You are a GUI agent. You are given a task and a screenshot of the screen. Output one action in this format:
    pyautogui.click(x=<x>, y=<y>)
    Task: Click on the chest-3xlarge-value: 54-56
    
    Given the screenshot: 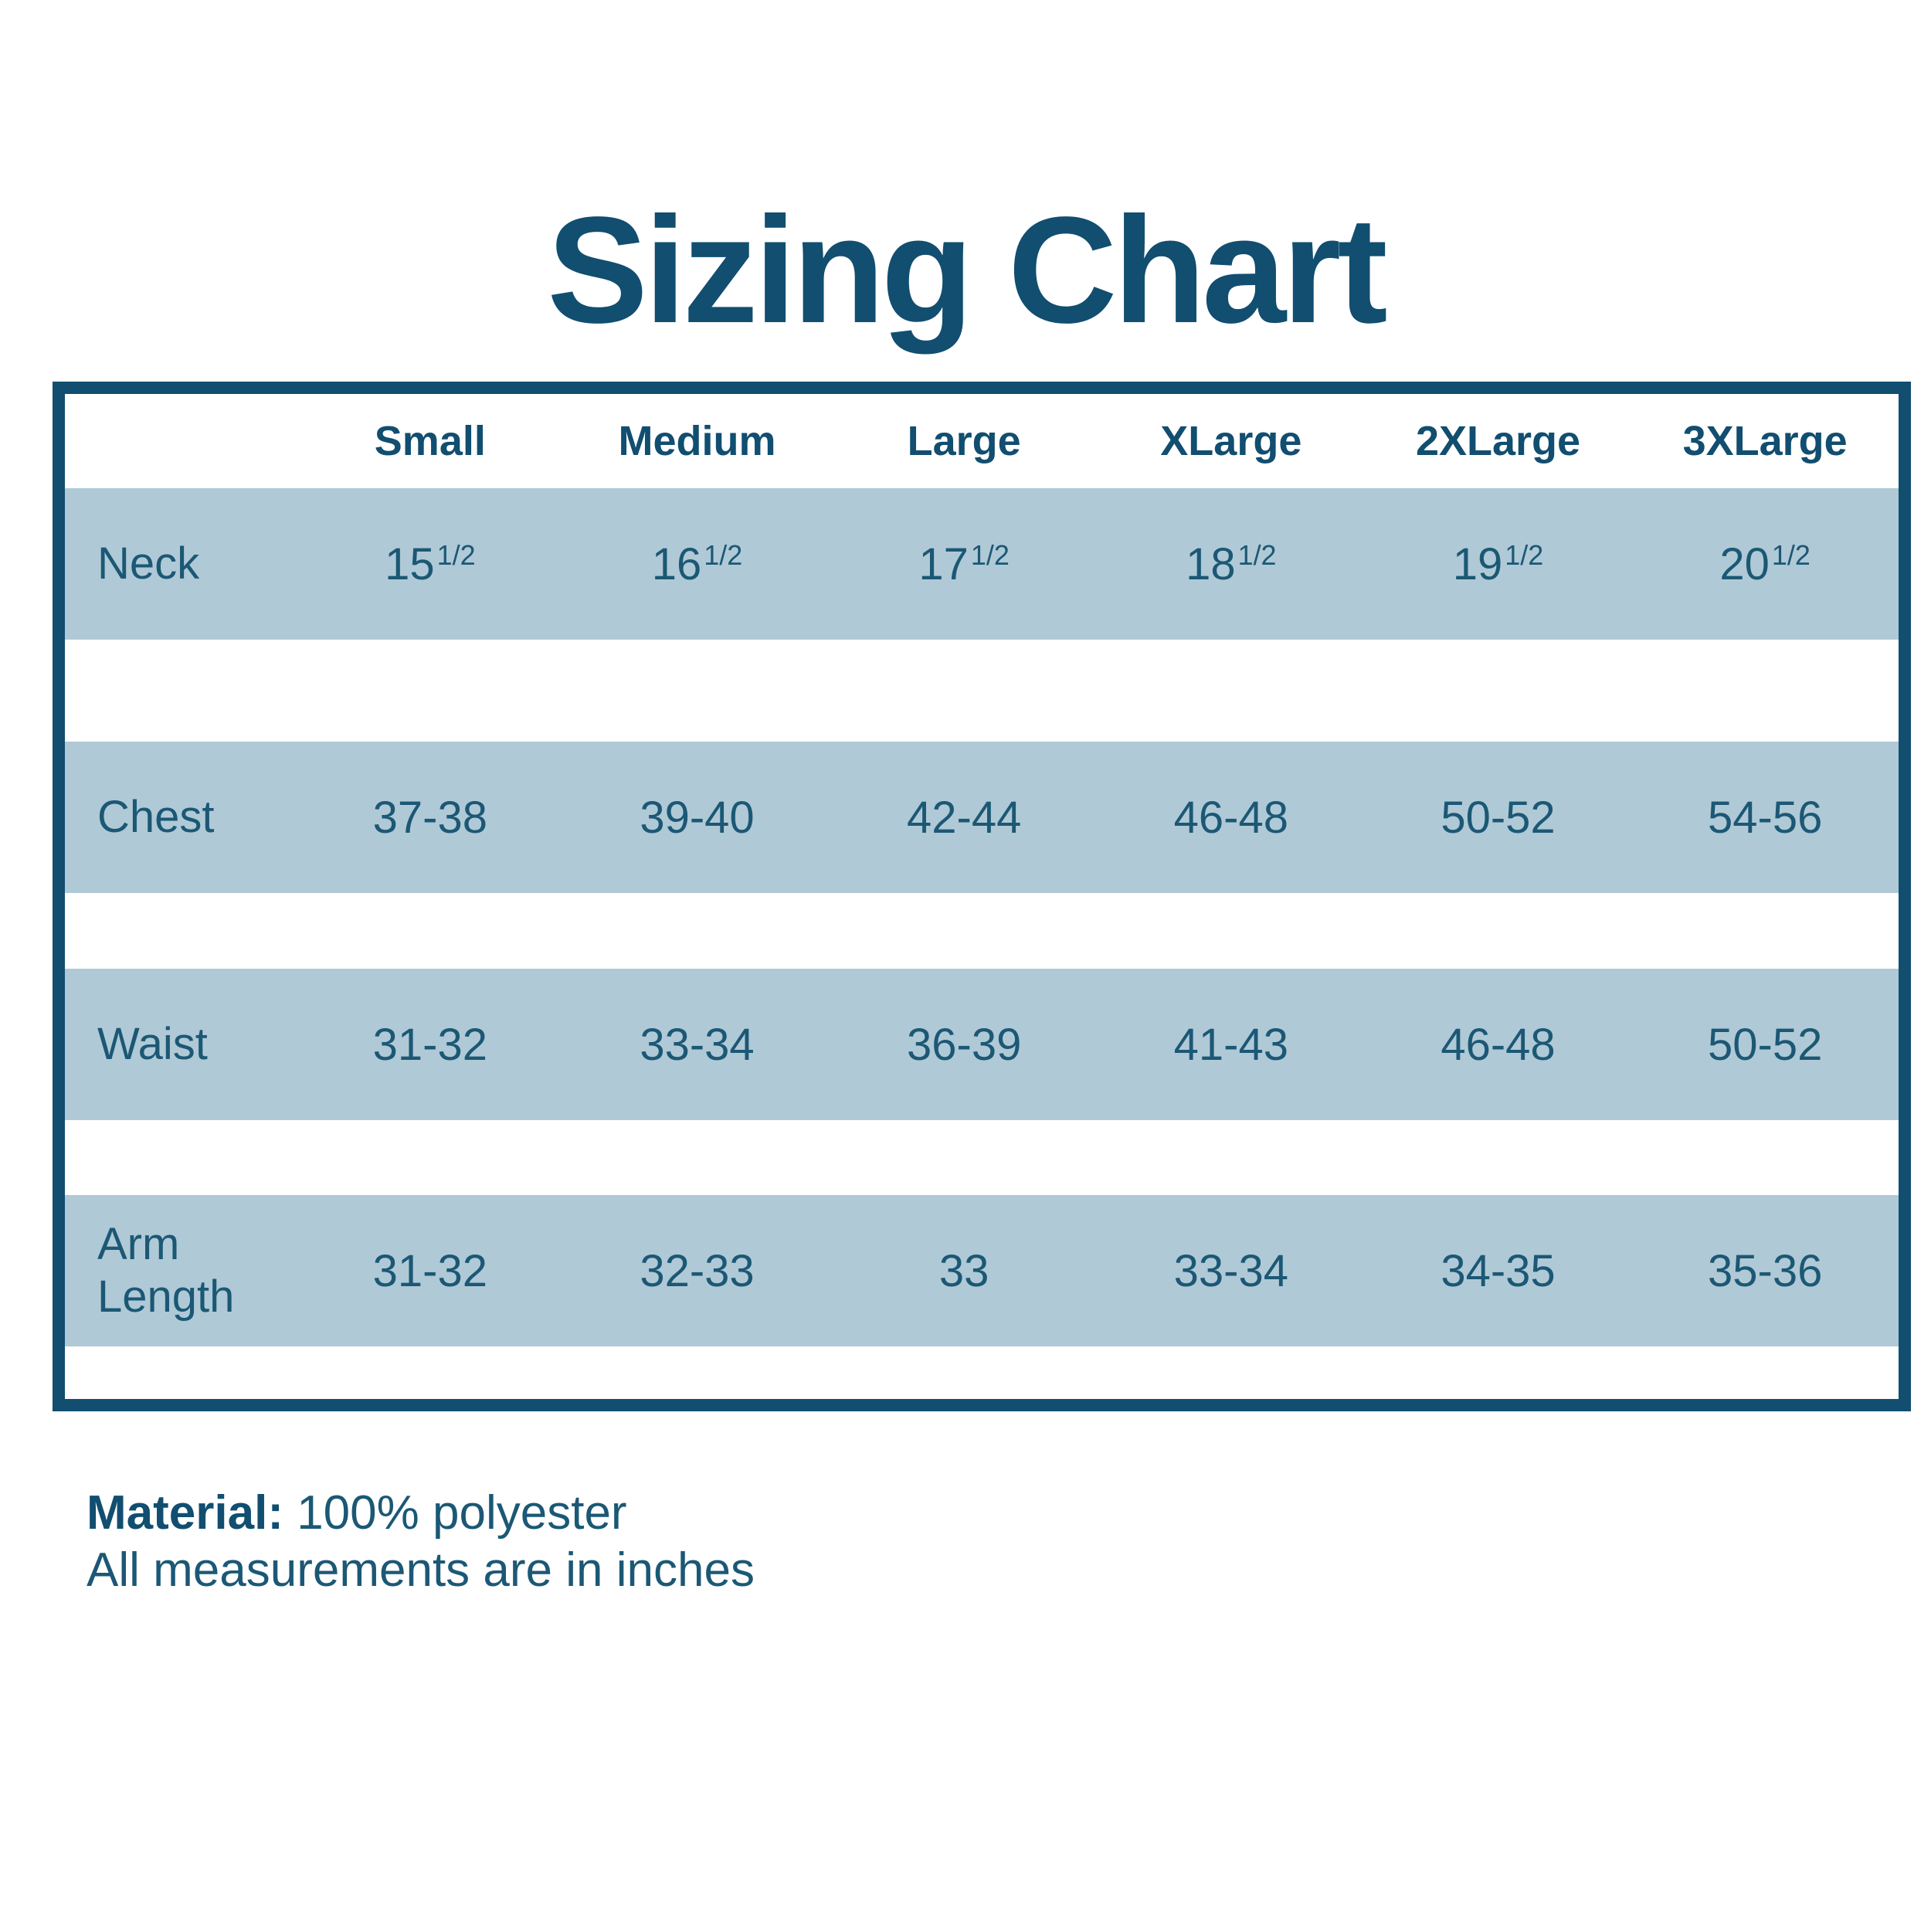 What is the action you would take?
    pyautogui.click(x=1765, y=818)
    